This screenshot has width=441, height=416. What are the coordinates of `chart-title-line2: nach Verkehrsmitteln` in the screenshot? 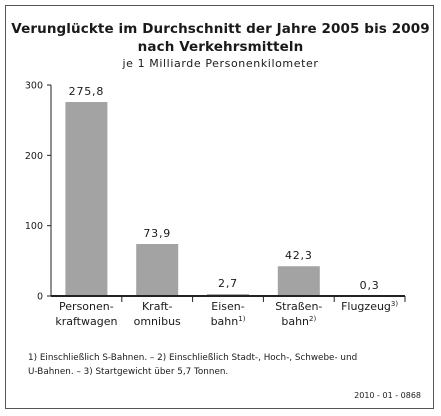 It's located at (220, 47).